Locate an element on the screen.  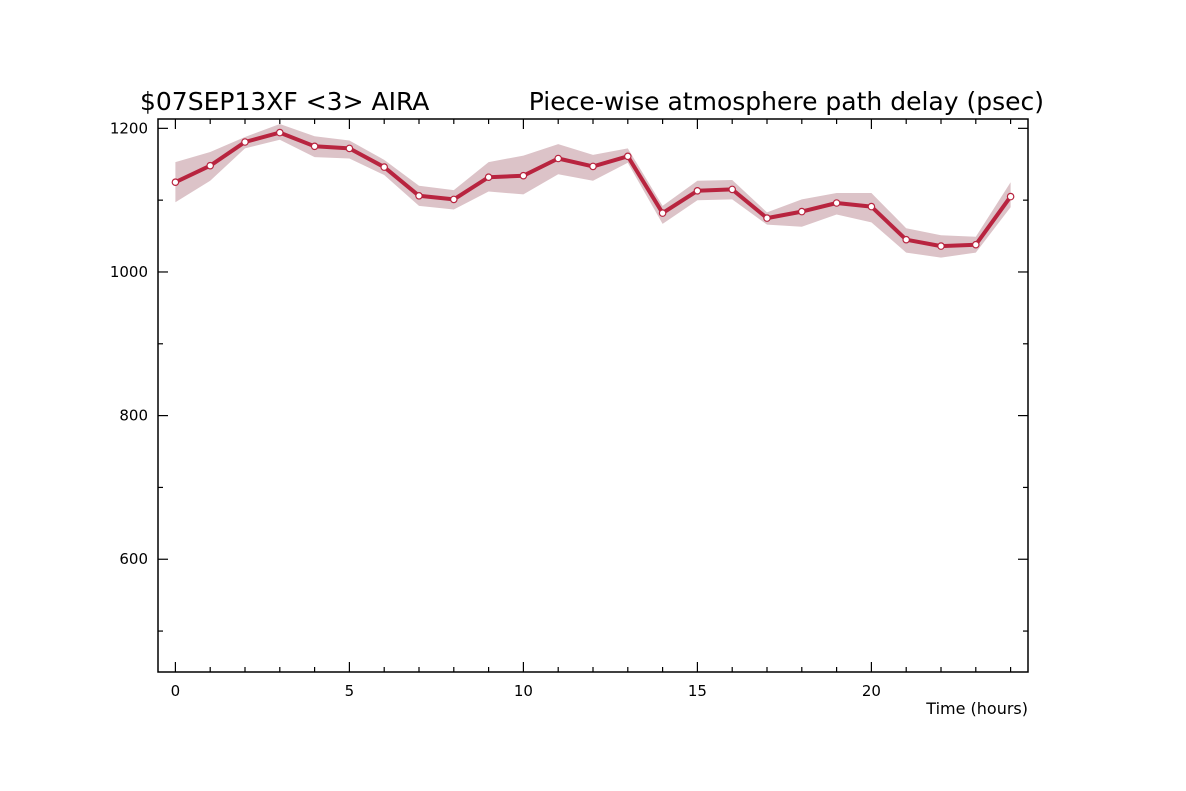
uncertainty-band is located at coordinates (593, 191).